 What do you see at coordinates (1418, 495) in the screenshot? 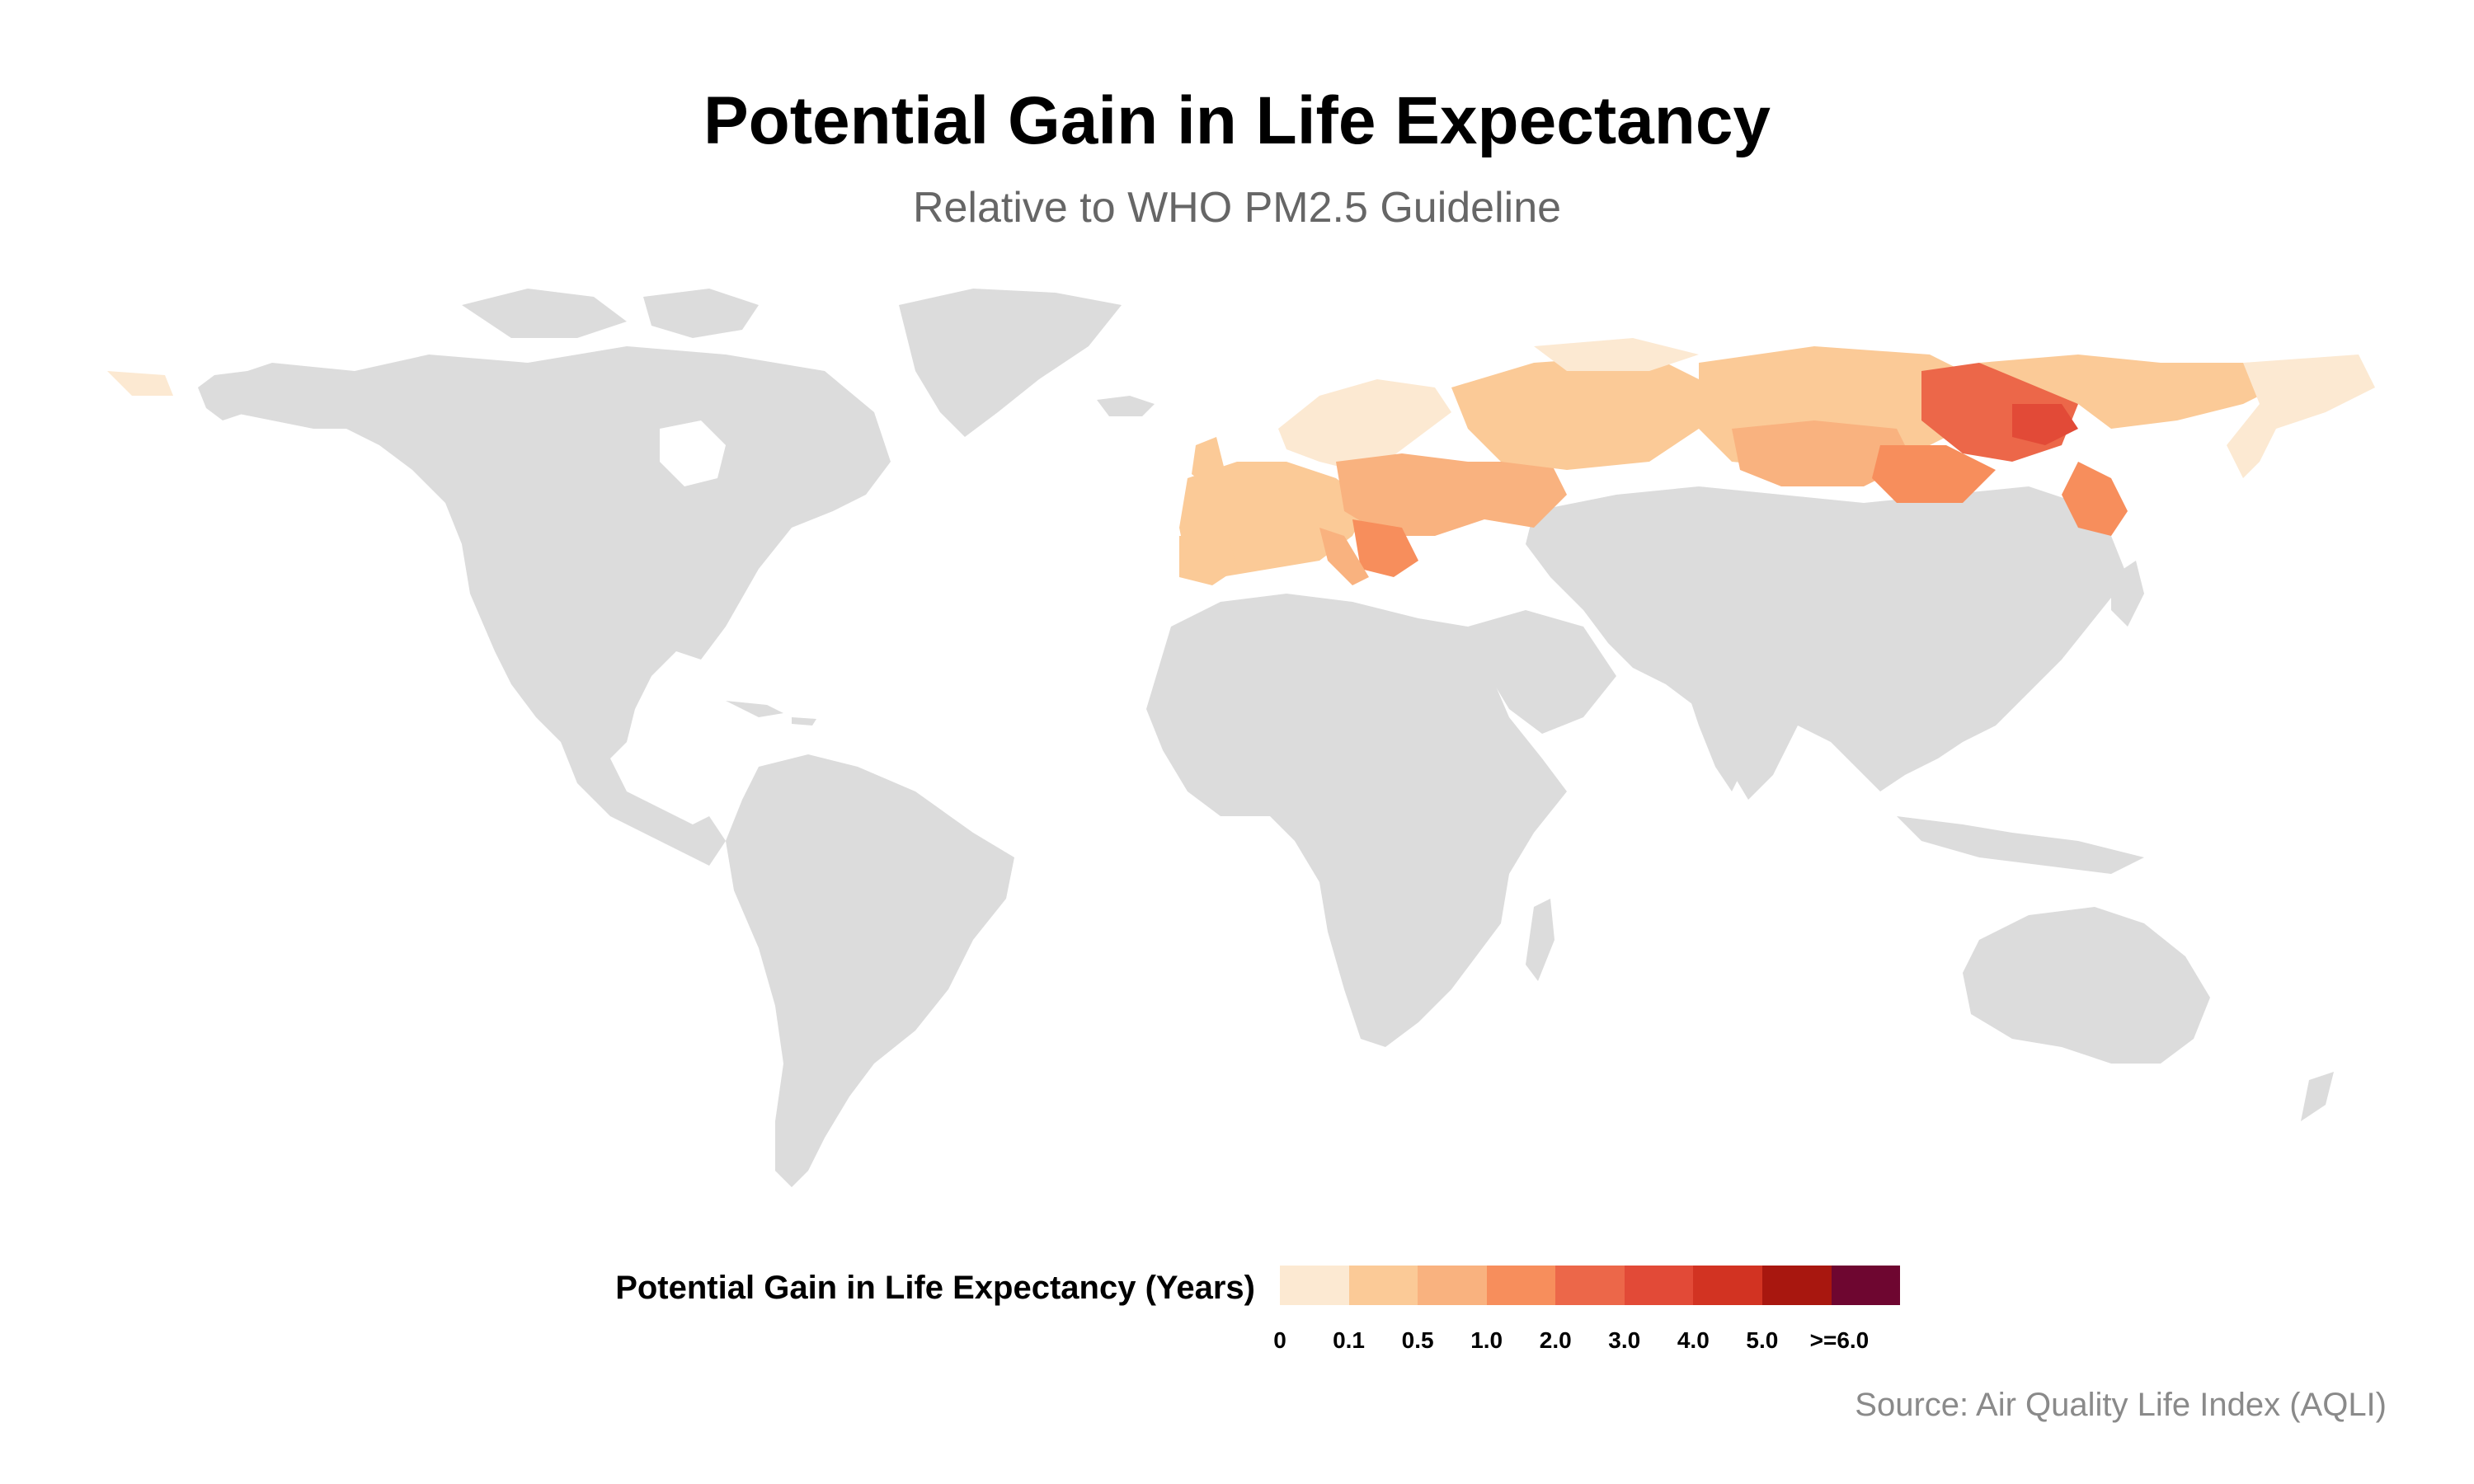
I see `region-central-europe` at bounding box center [1418, 495].